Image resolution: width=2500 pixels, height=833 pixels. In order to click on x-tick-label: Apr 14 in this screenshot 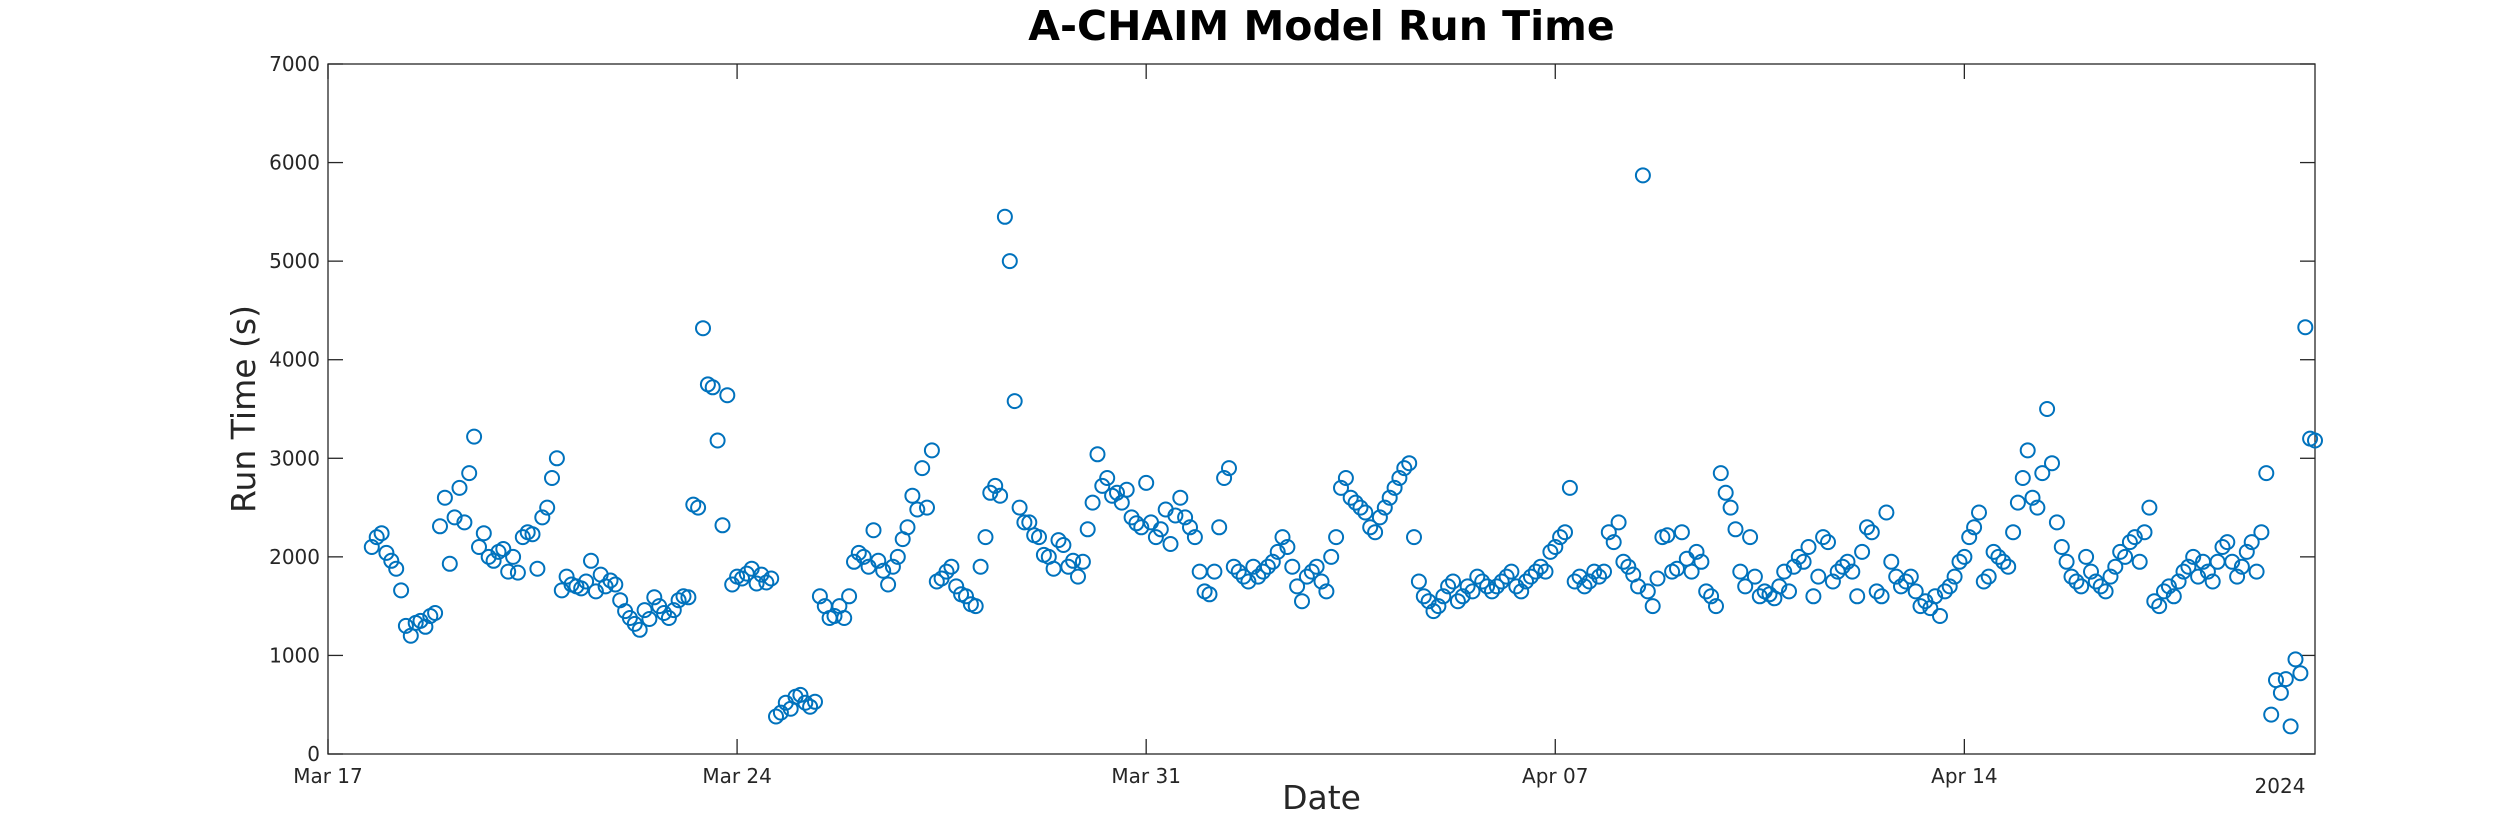, I will do `click(1964, 776)`.